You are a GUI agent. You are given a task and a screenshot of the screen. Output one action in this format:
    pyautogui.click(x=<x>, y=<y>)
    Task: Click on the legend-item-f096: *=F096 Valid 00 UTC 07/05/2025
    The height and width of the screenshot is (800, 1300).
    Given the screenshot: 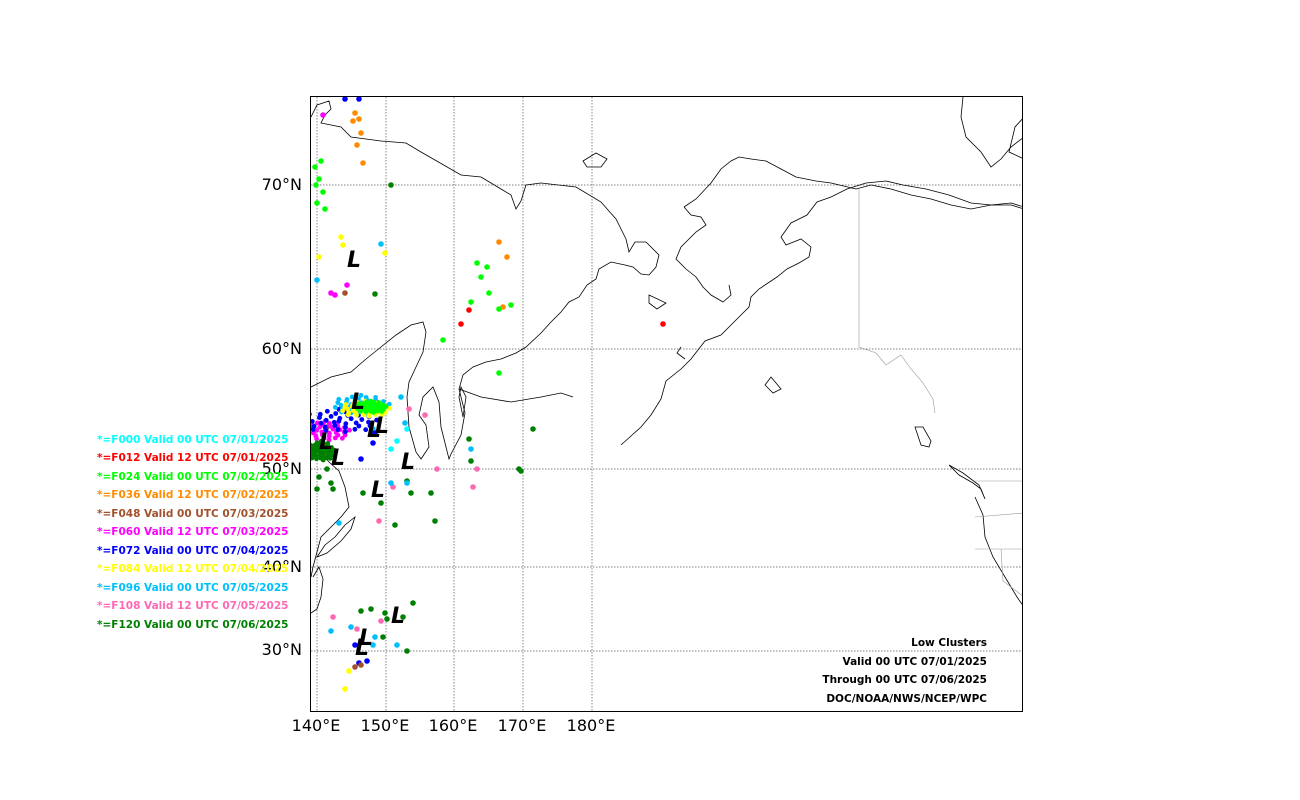 What is the action you would take?
    pyautogui.click(x=193, y=588)
    